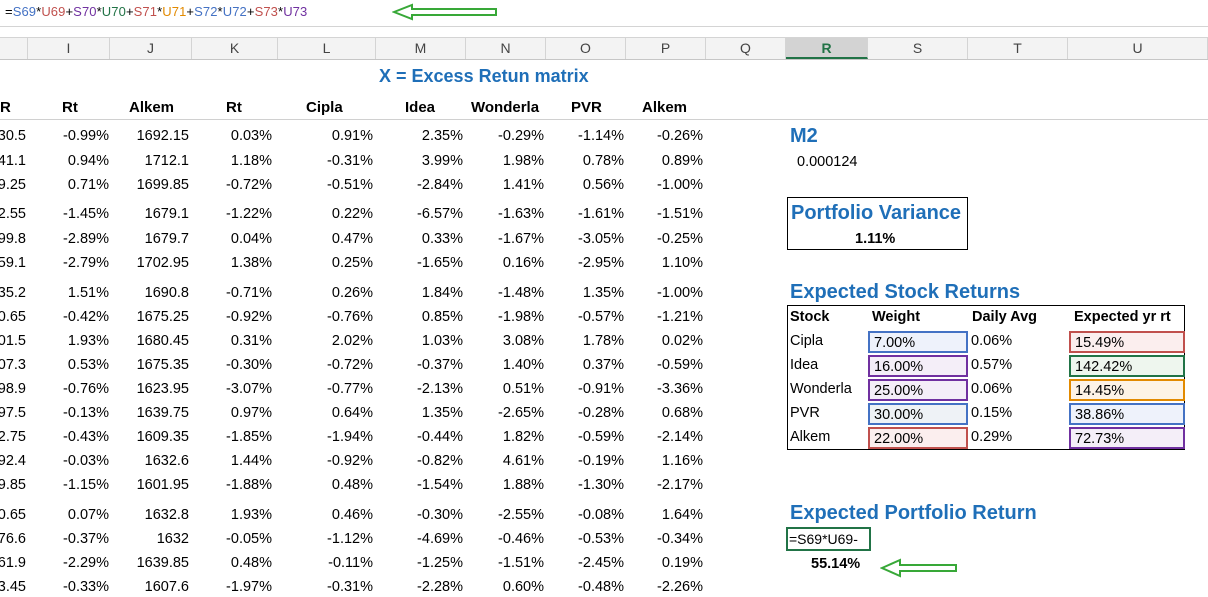 This screenshot has width=1208, height=597. What do you see at coordinates (249, 389) in the screenshot?
I see `matrix-cell: -3.07%` at bounding box center [249, 389].